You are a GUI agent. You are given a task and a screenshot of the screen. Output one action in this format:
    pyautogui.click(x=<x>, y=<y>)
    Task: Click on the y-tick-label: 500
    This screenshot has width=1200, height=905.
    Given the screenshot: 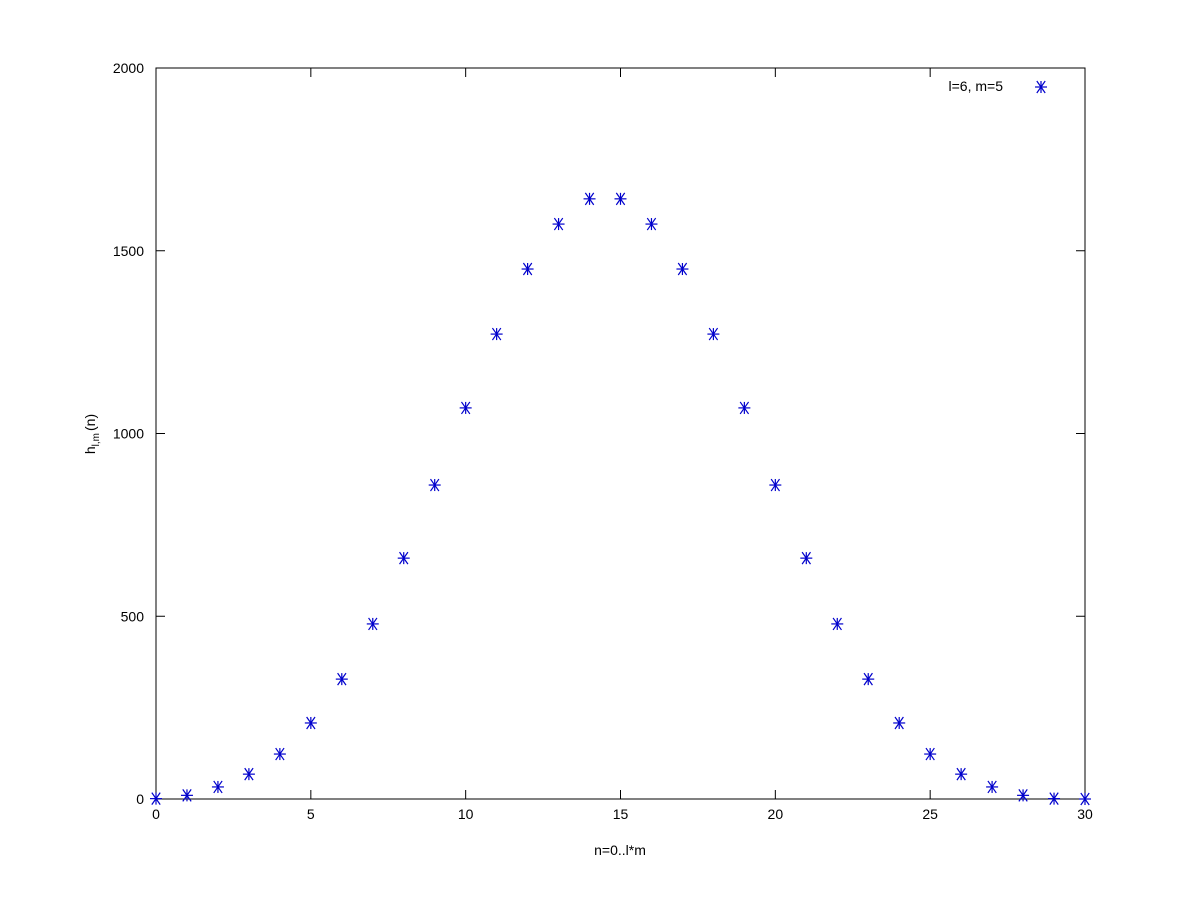 What is the action you would take?
    pyautogui.click(x=133, y=616)
    